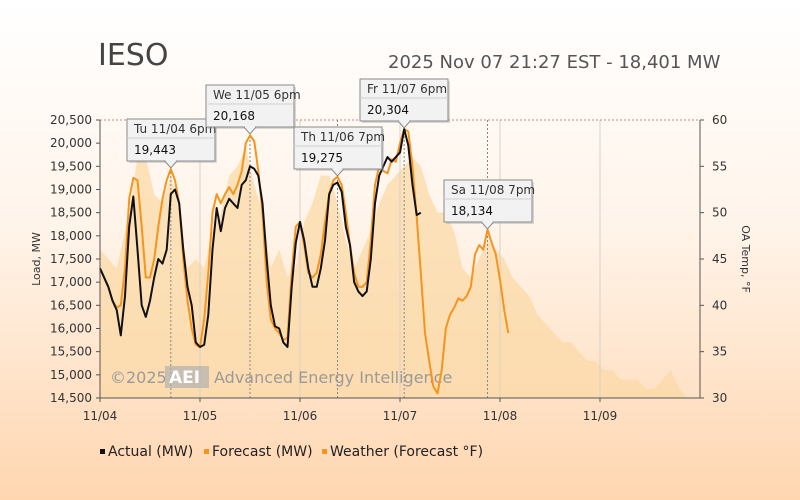  What do you see at coordinates (719, 352) in the screenshot?
I see `y2-tick-label-1: 35` at bounding box center [719, 352].